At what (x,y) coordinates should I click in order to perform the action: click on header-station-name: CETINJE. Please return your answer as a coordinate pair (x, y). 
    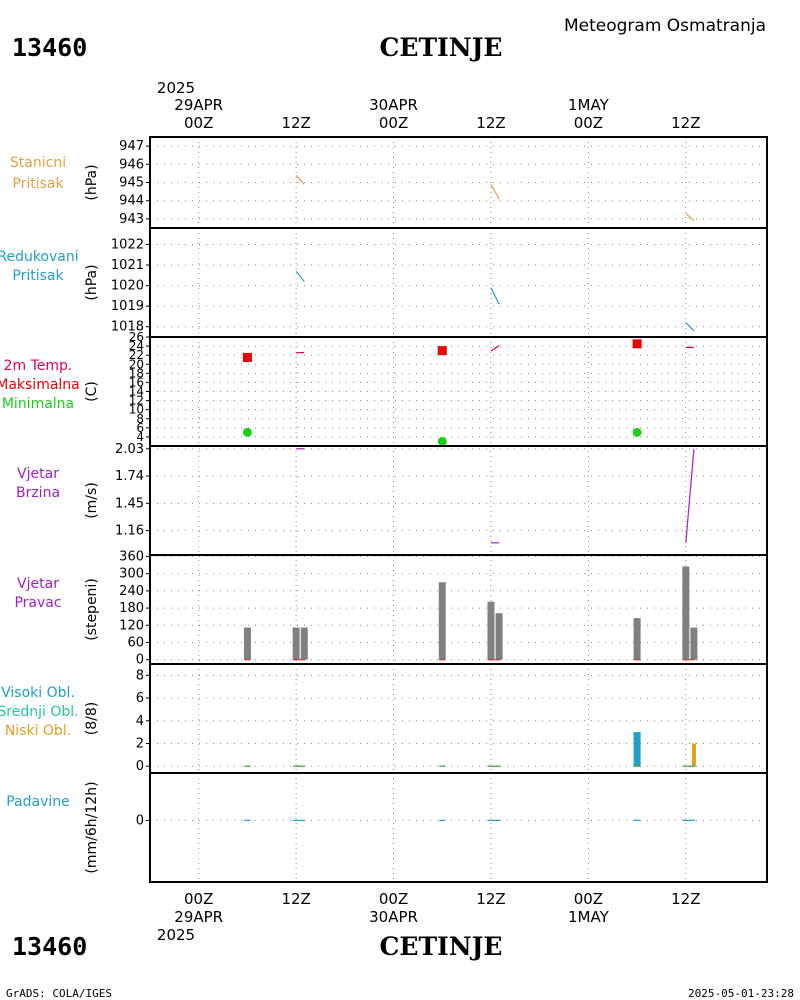
    Looking at the image, I should click on (441, 47).